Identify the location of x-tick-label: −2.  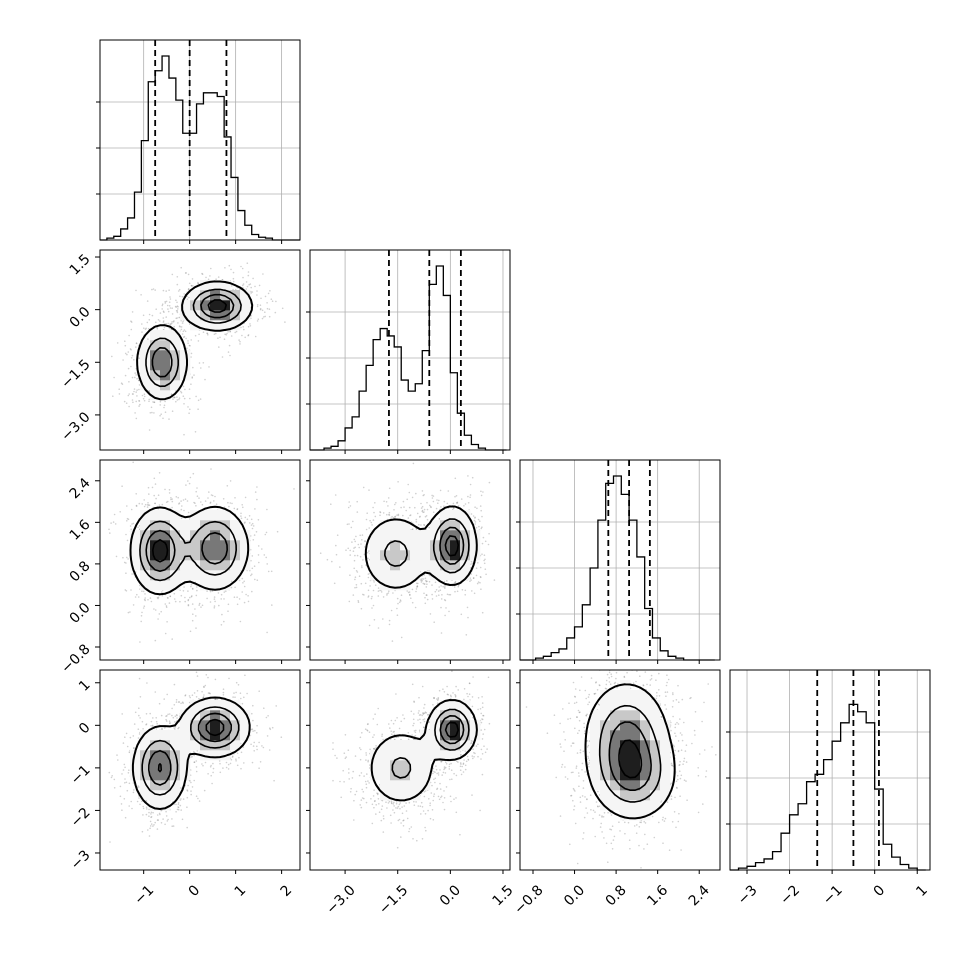
(790, 895).